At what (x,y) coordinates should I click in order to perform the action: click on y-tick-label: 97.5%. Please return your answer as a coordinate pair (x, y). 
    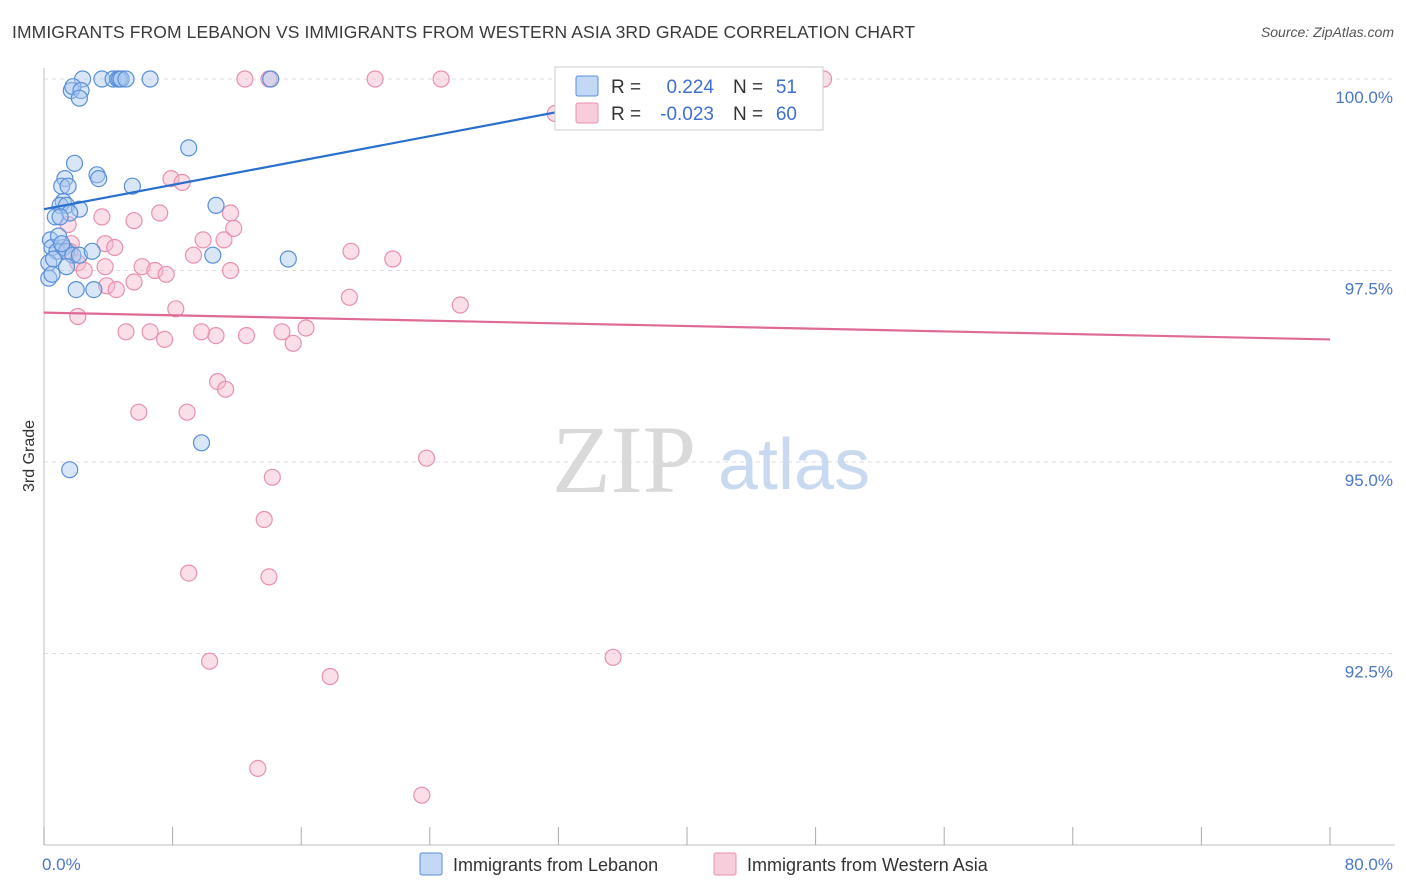
    Looking at the image, I should click on (1369, 289).